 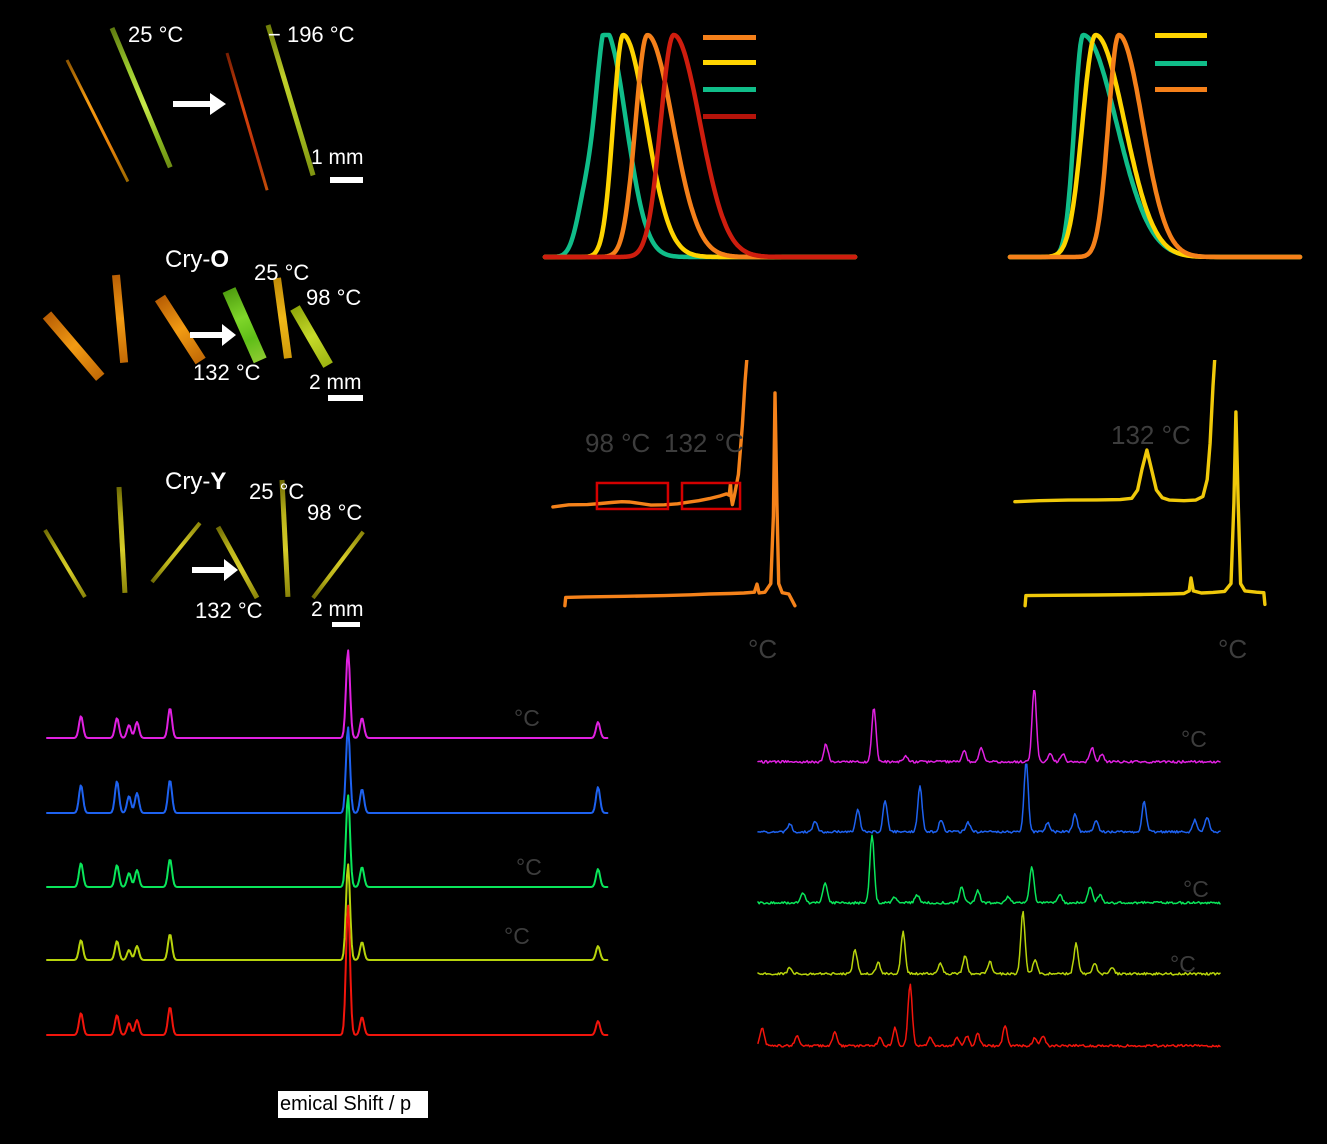 I want to click on cry-y-scalebar-label: 2 mm, so click(x=337, y=609).